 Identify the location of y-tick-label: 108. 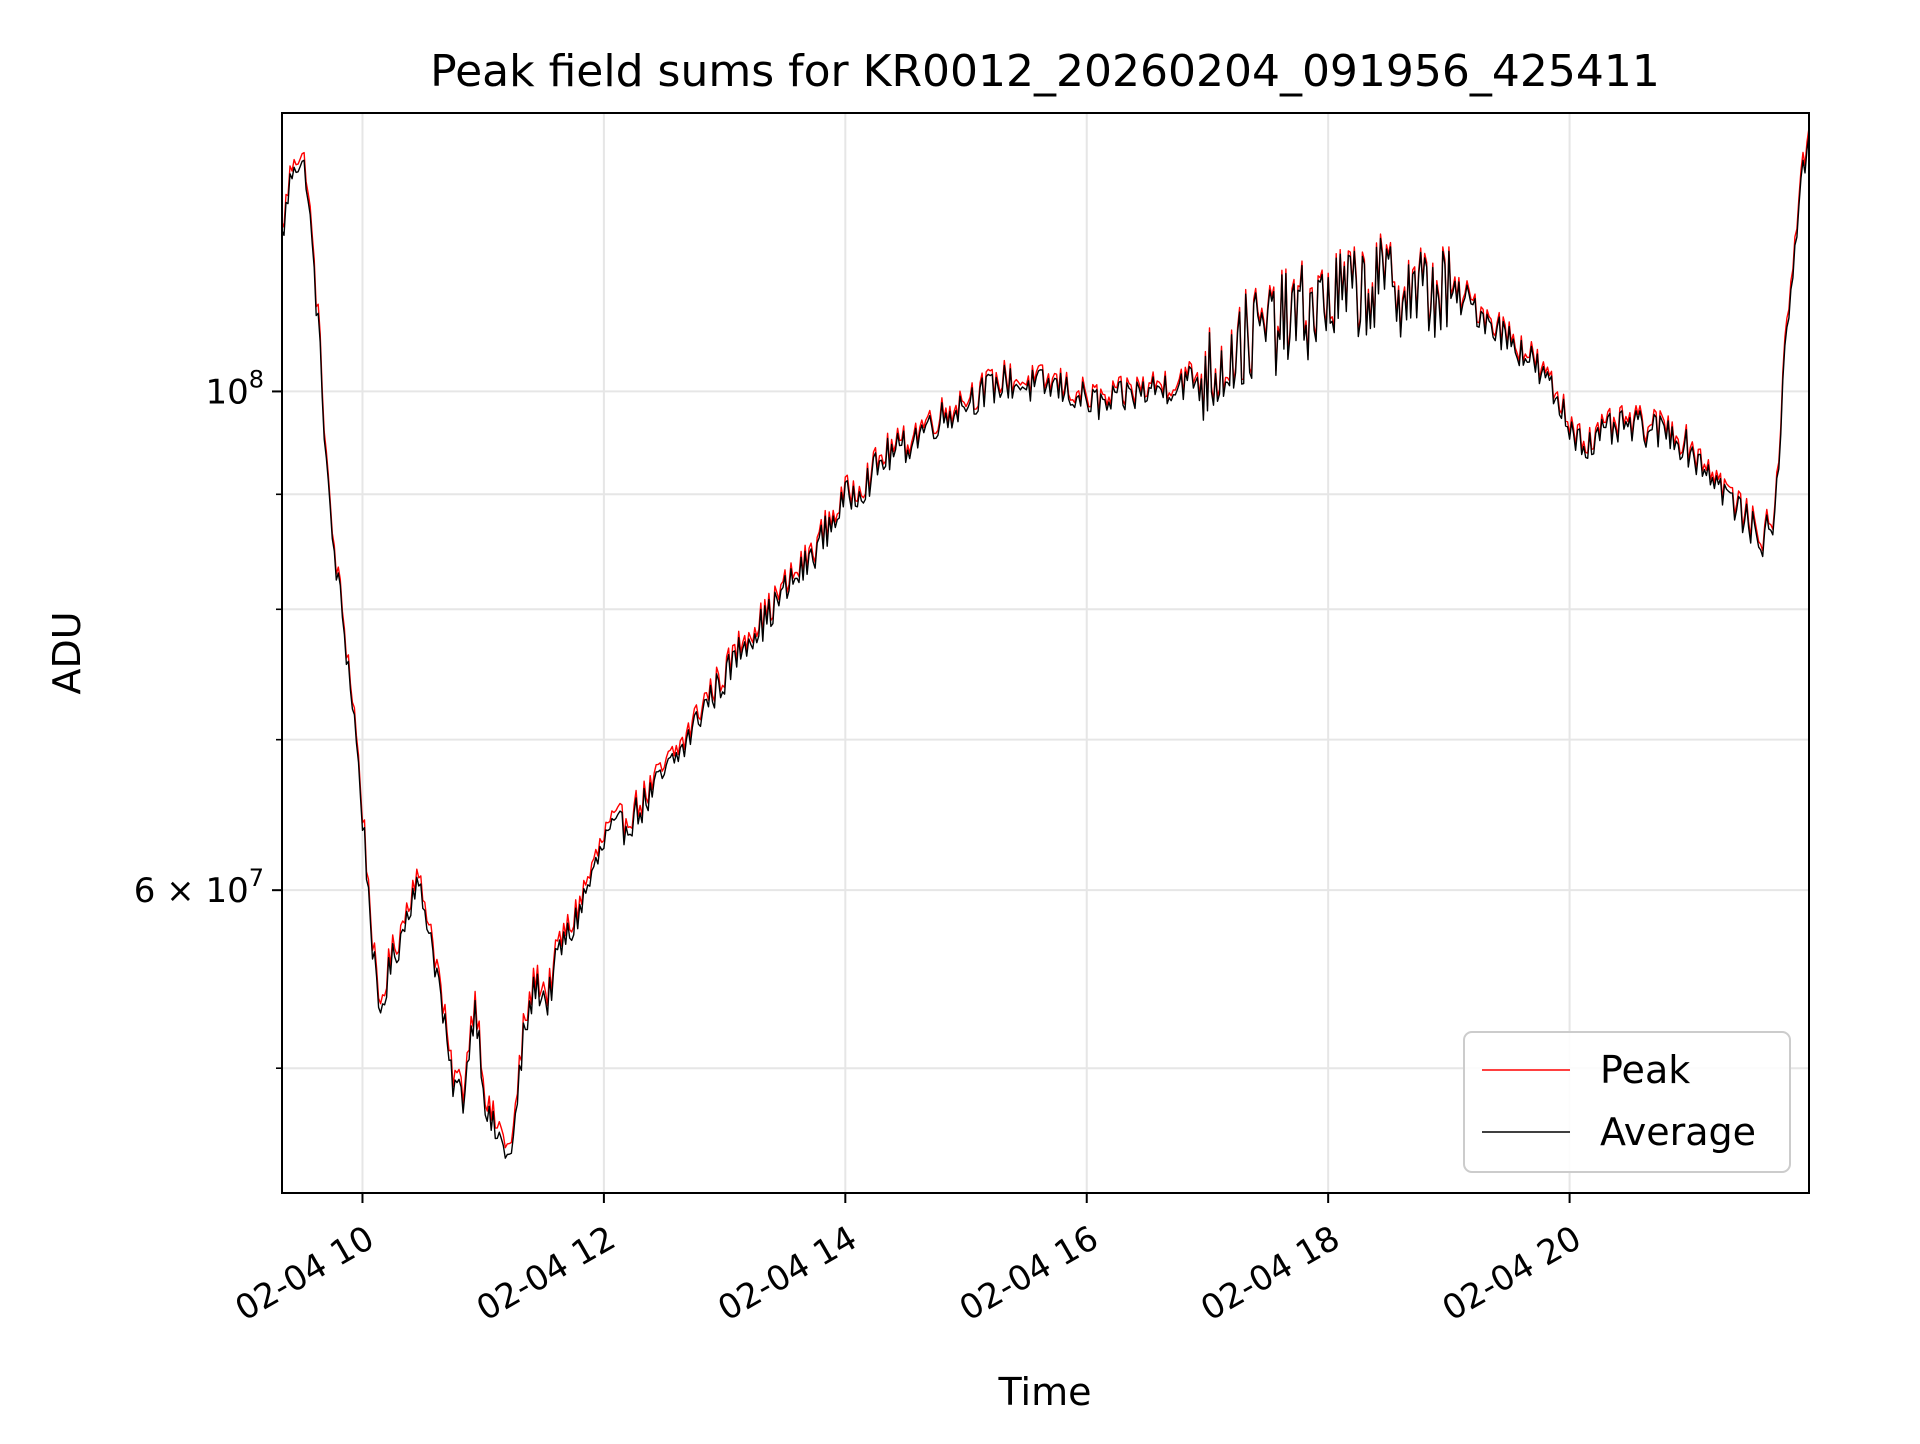
(234, 388).